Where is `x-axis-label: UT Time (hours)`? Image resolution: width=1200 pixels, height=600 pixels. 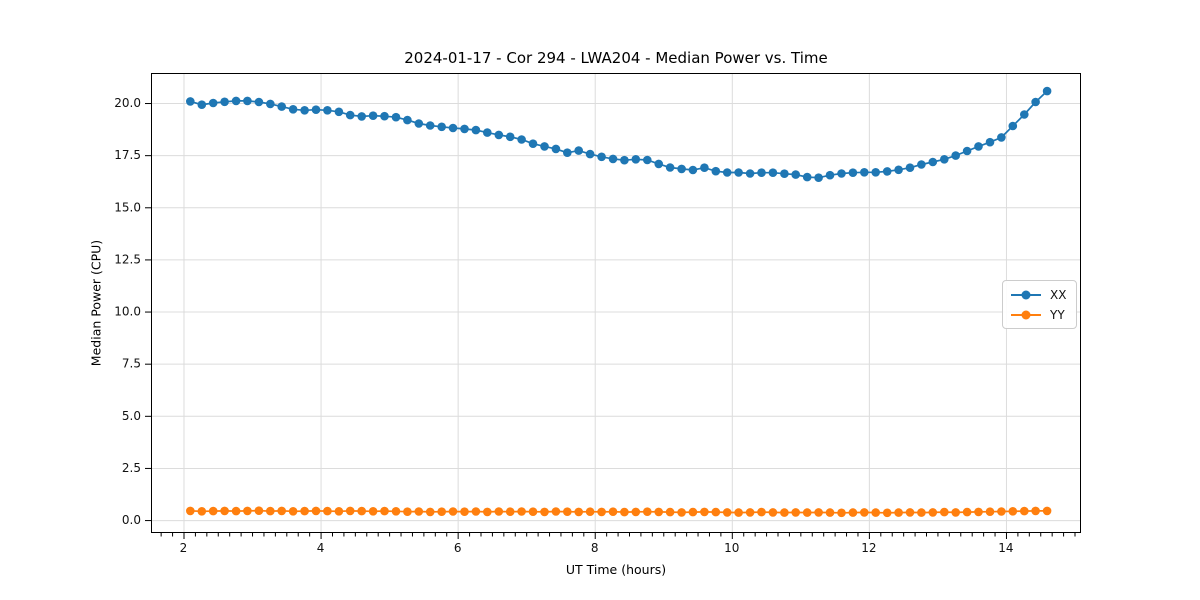
x-axis-label: UT Time (hours) is located at coordinates (616, 569).